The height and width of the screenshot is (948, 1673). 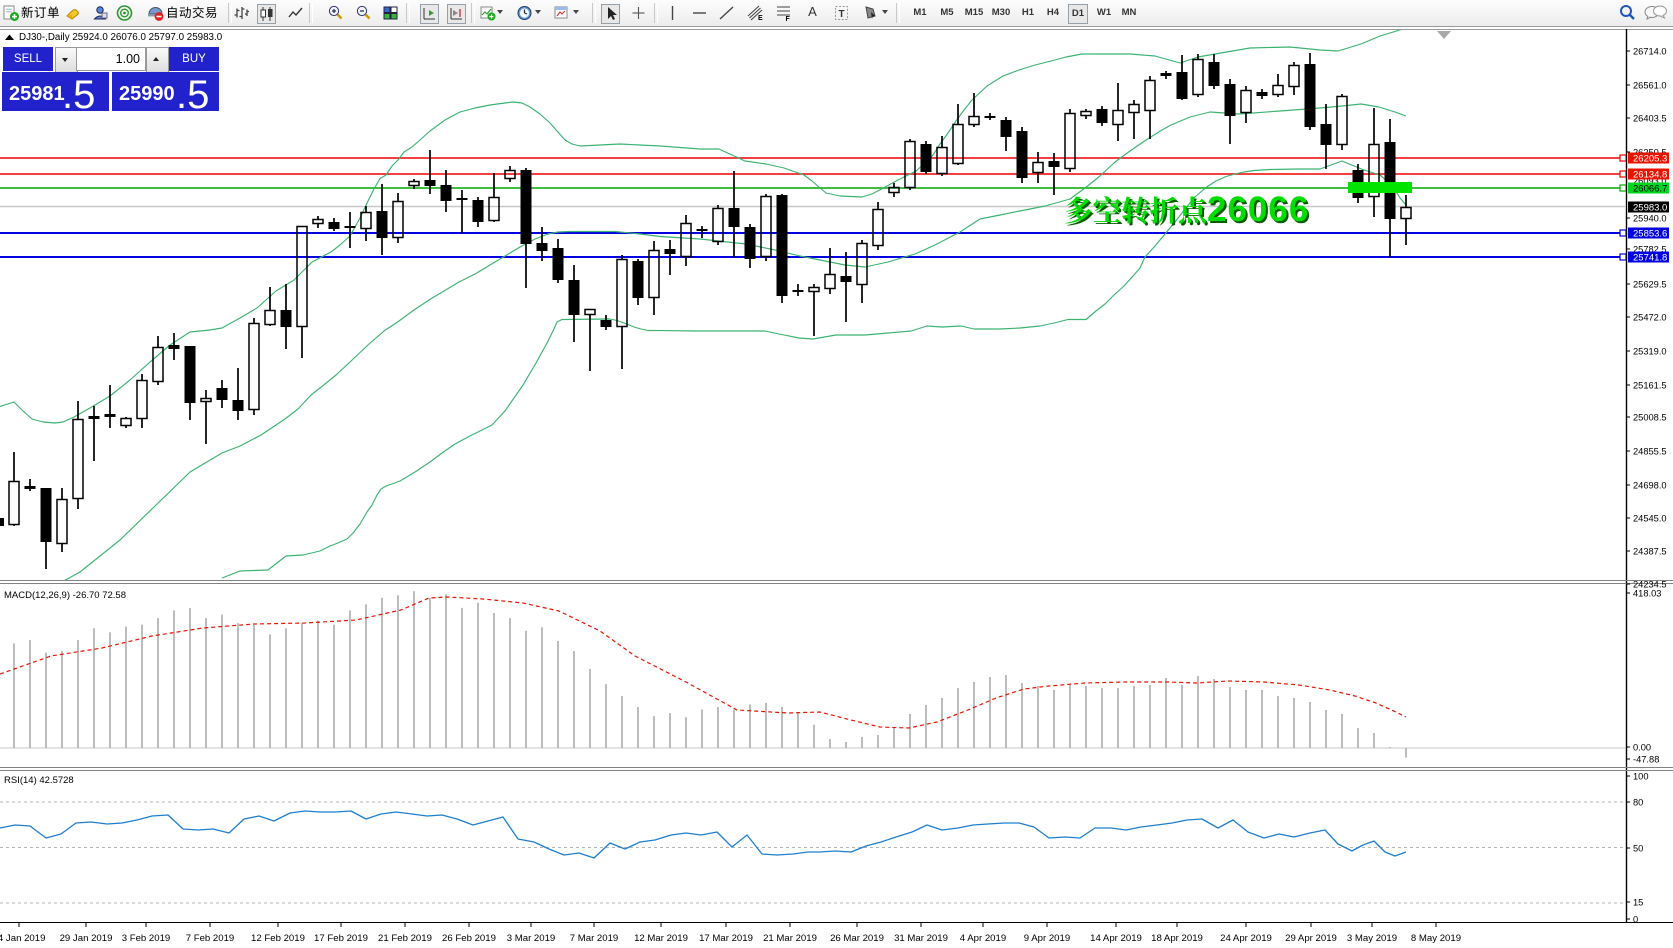 I want to click on svg-text: 3 May 2019, so click(x=1372, y=938).